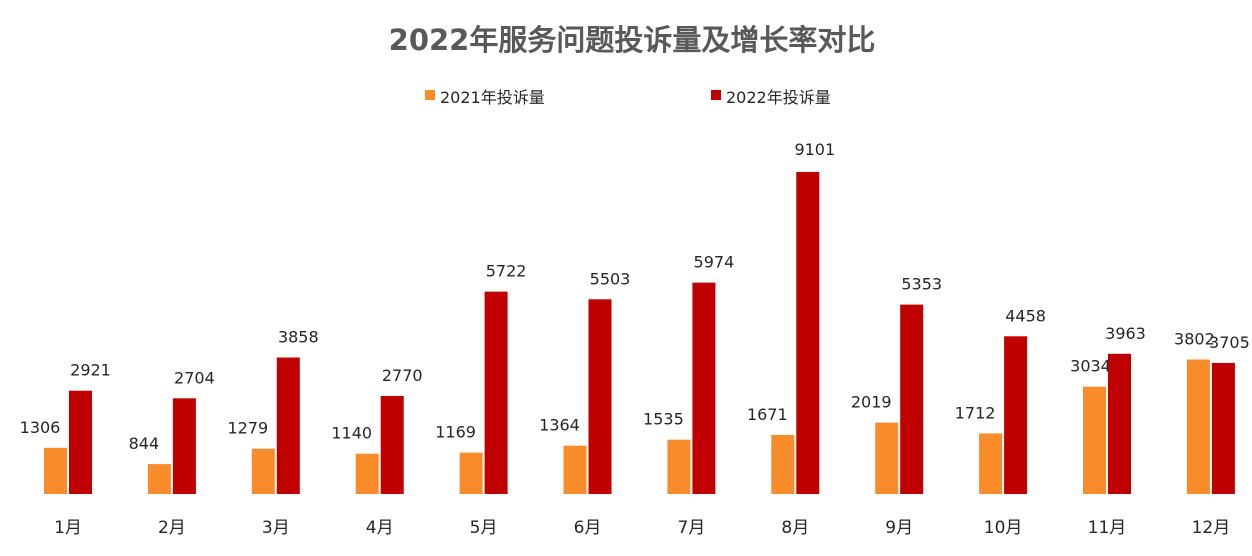 The width and height of the screenshot is (1252, 556). I want to click on x-tick-label-8: 8月, so click(795, 528).